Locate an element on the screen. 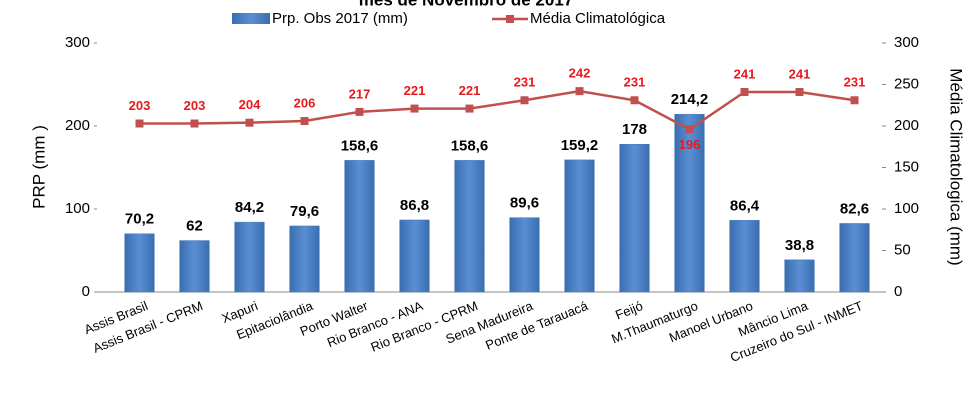  y2-tick-label: 150 is located at coordinates (906, 166).